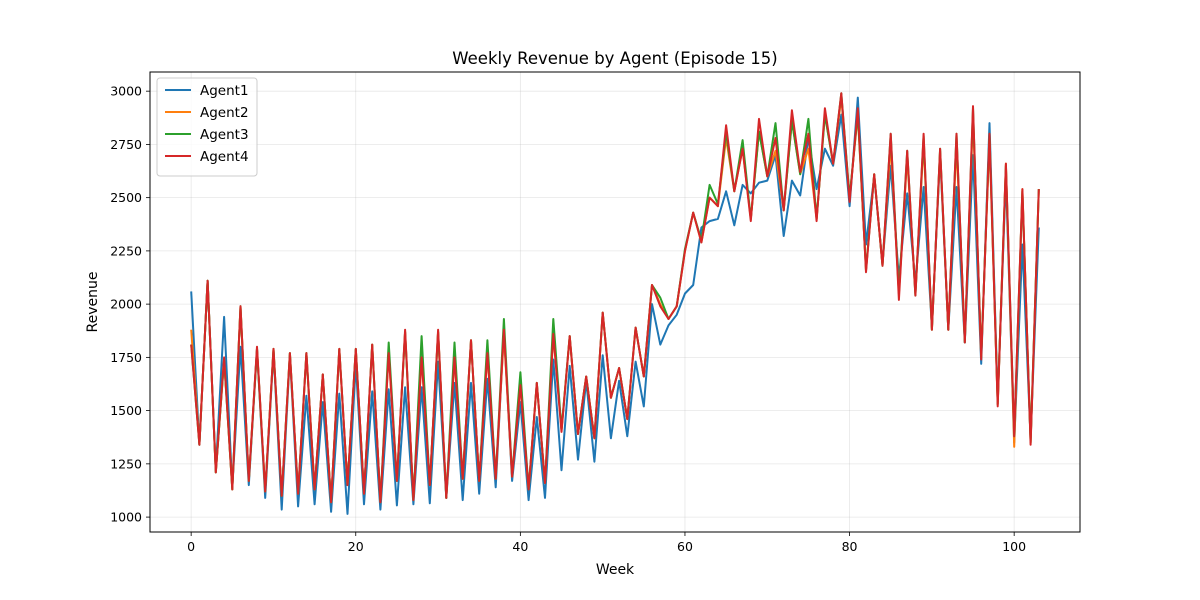 This screenshot has height=600, width=1200. What do you see at coordinates (615, 570) in the screenshot?
I see `x-axis-title: Week` at bounding box center [615, 570].